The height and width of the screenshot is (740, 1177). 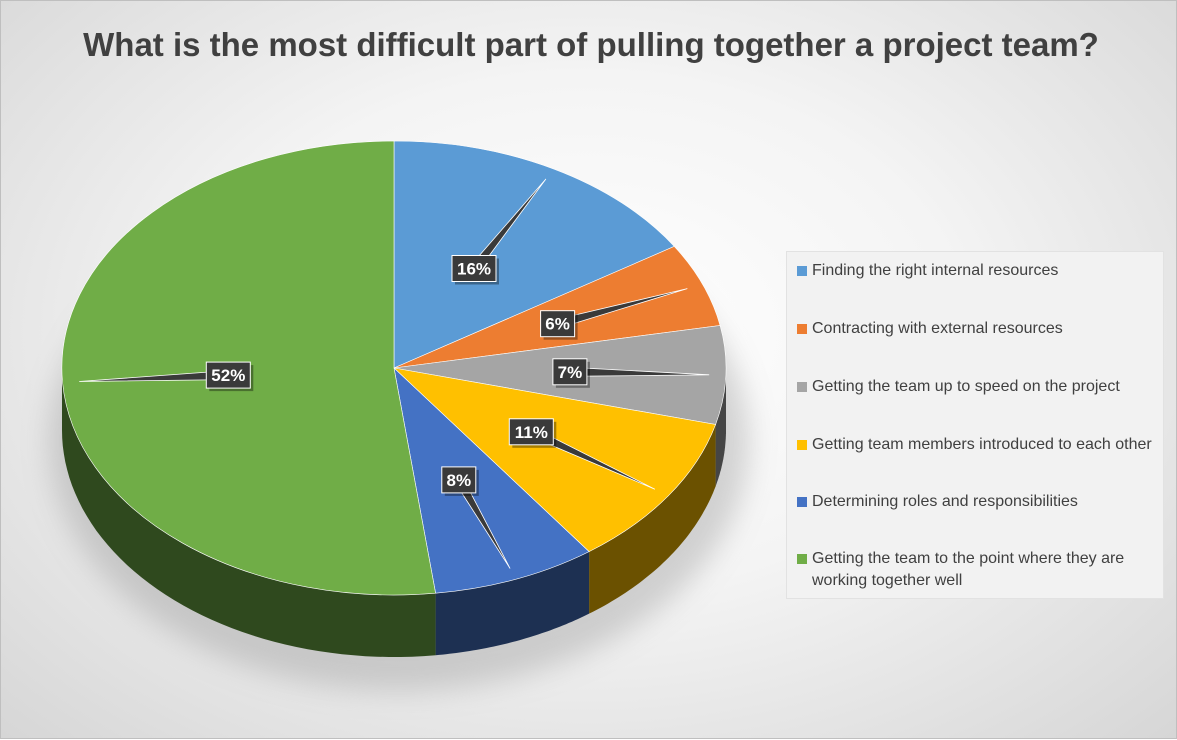 I want to click on legend-label: Determining roles and responsibilities, so click(x=945, y=501).